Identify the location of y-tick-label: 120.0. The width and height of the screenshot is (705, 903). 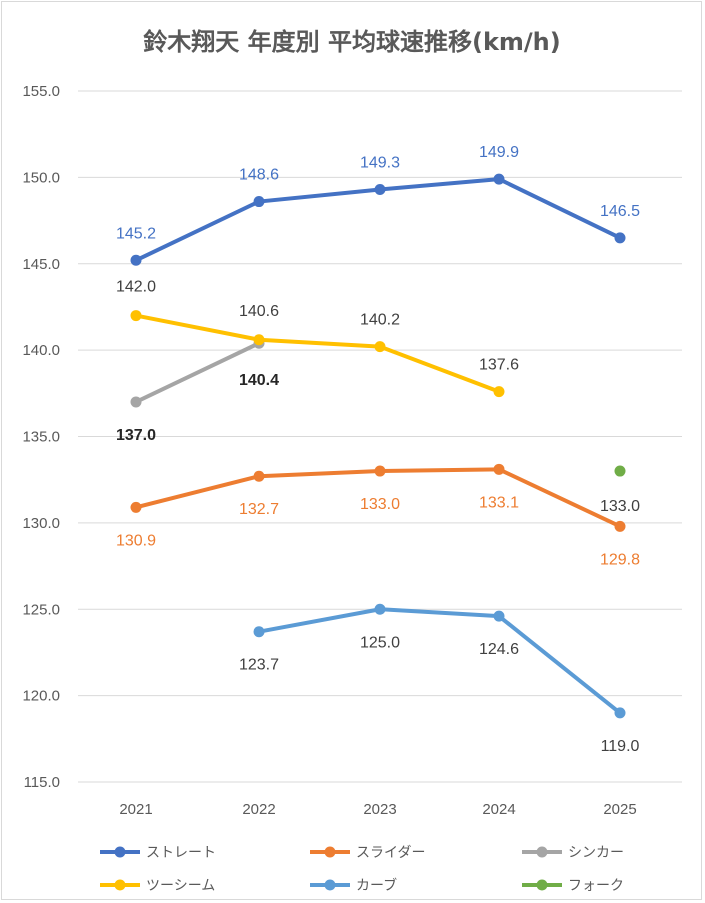
(41, 696).